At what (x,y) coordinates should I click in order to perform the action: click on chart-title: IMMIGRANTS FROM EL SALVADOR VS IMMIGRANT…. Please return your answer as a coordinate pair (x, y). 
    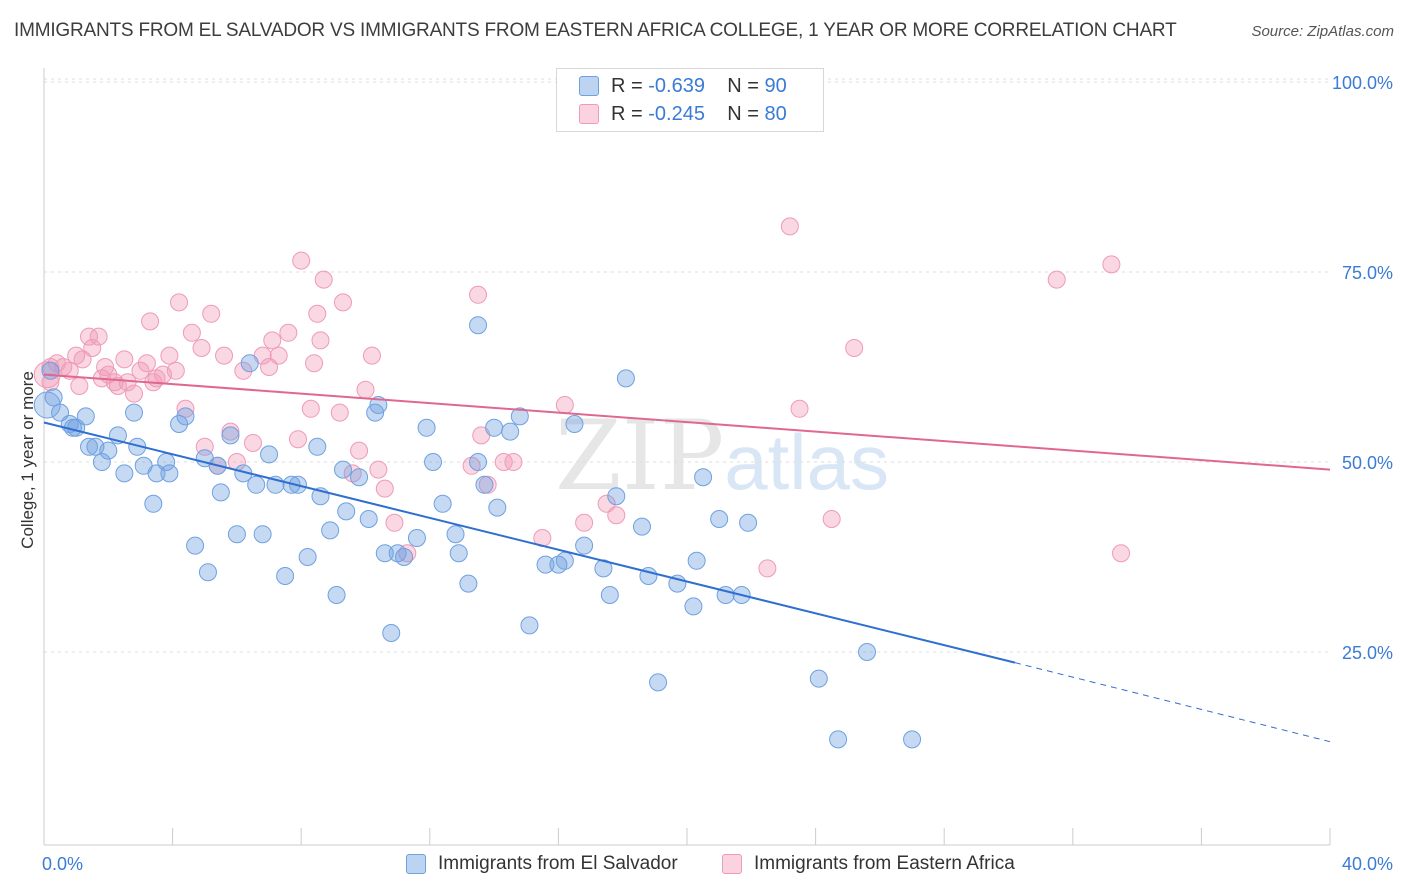
    Looking at the image, I should click on (595, 30).